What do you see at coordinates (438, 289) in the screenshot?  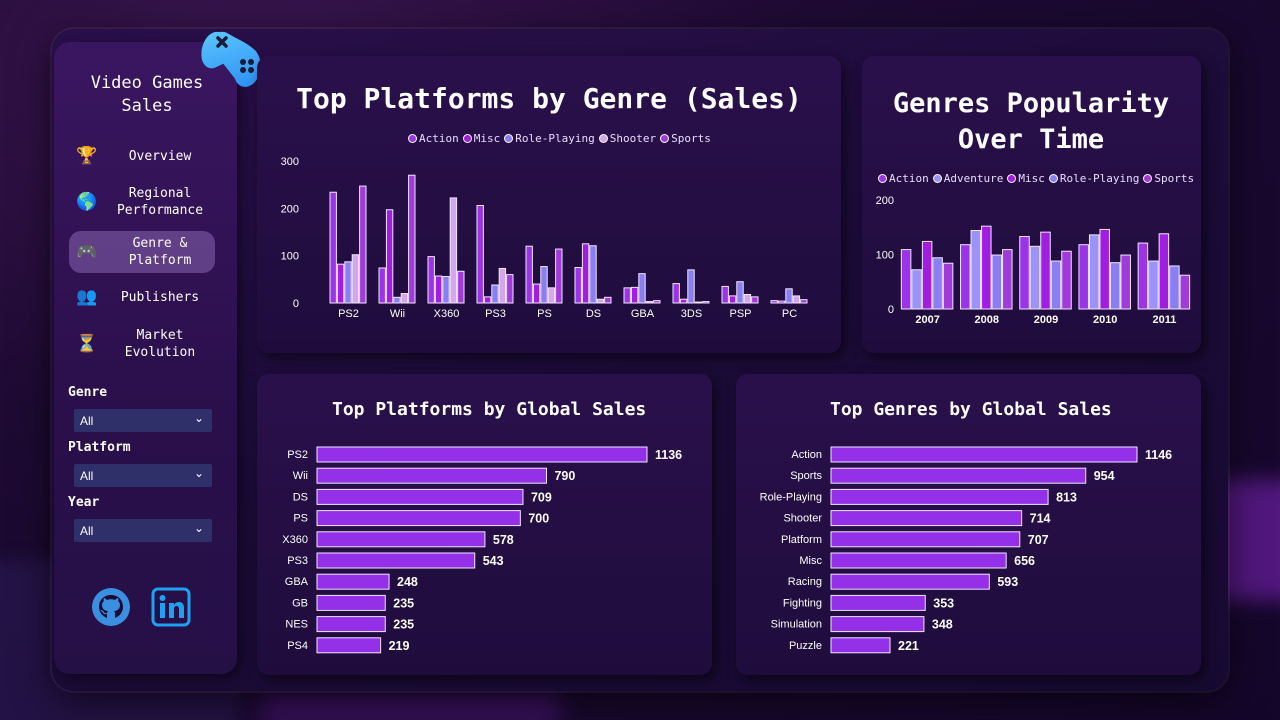 I see `bar-misc-x360` at bounding box center [438, 289].